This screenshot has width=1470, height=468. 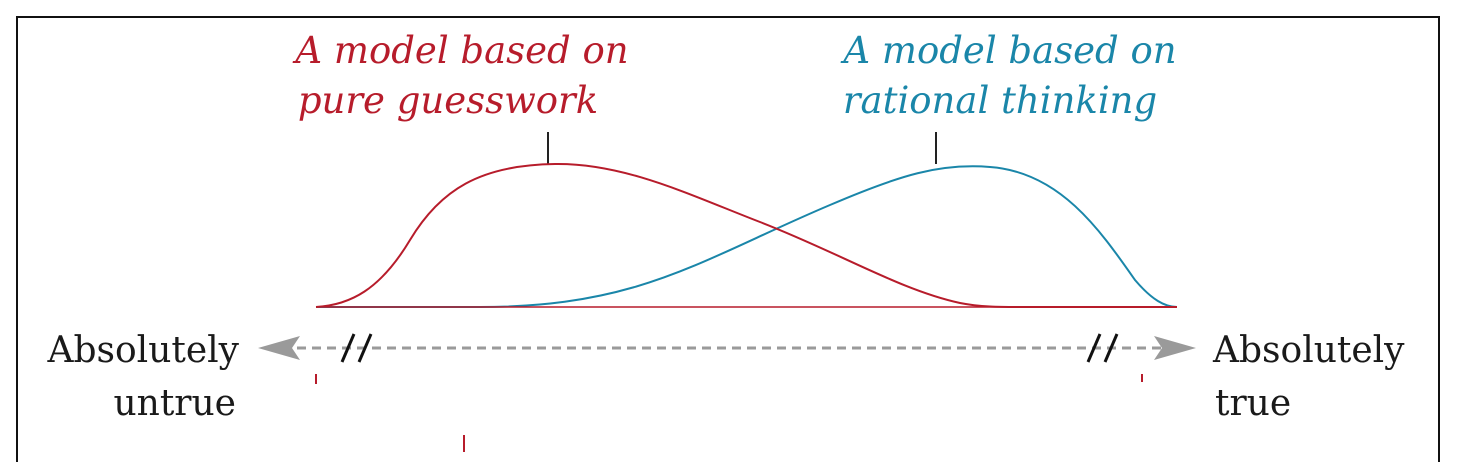 I want to click on axis-break-right, so click(x=1102, y=348).